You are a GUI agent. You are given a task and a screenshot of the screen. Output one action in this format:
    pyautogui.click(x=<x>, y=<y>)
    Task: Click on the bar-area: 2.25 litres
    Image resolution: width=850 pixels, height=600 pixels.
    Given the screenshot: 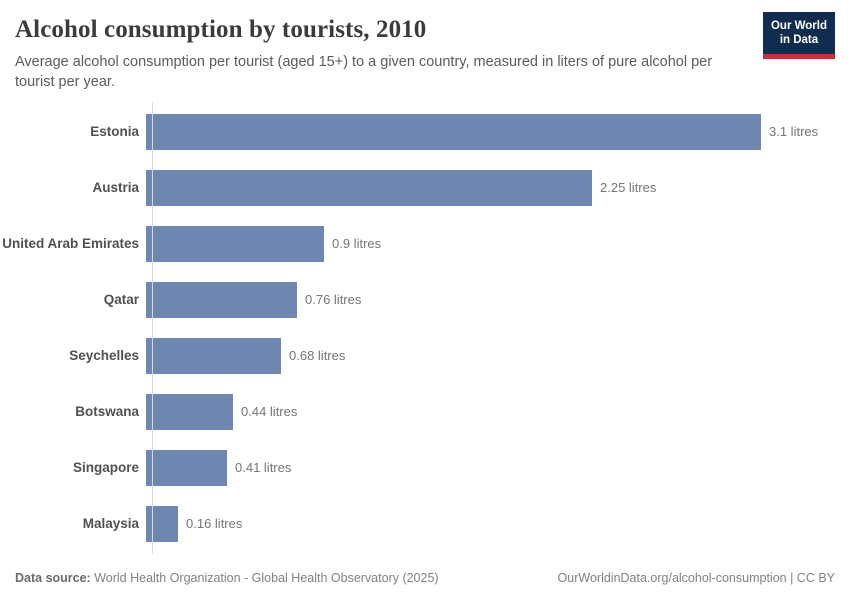 What is the action you would take?
    pyautogui.click(x=490, y=188)
    